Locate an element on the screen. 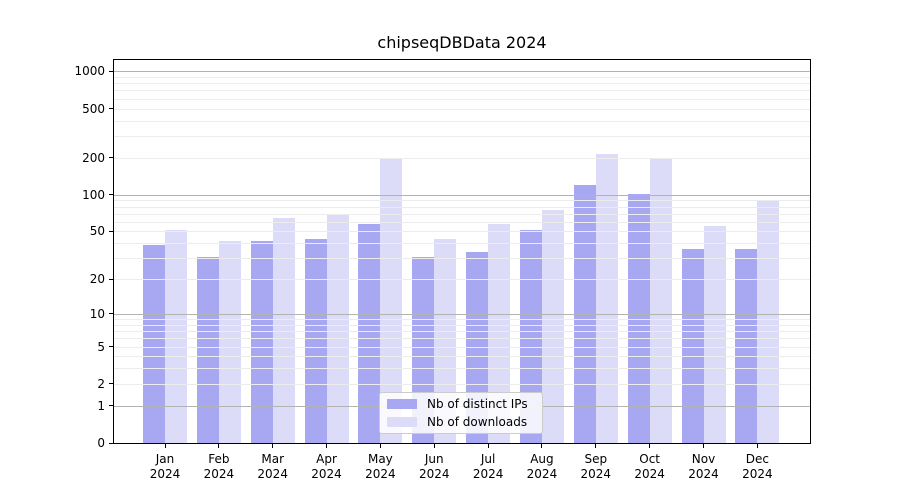 The width and height of the screenshot is (900, 500). y-axis-tick-label: 500 is located at coordinates (93, 108).